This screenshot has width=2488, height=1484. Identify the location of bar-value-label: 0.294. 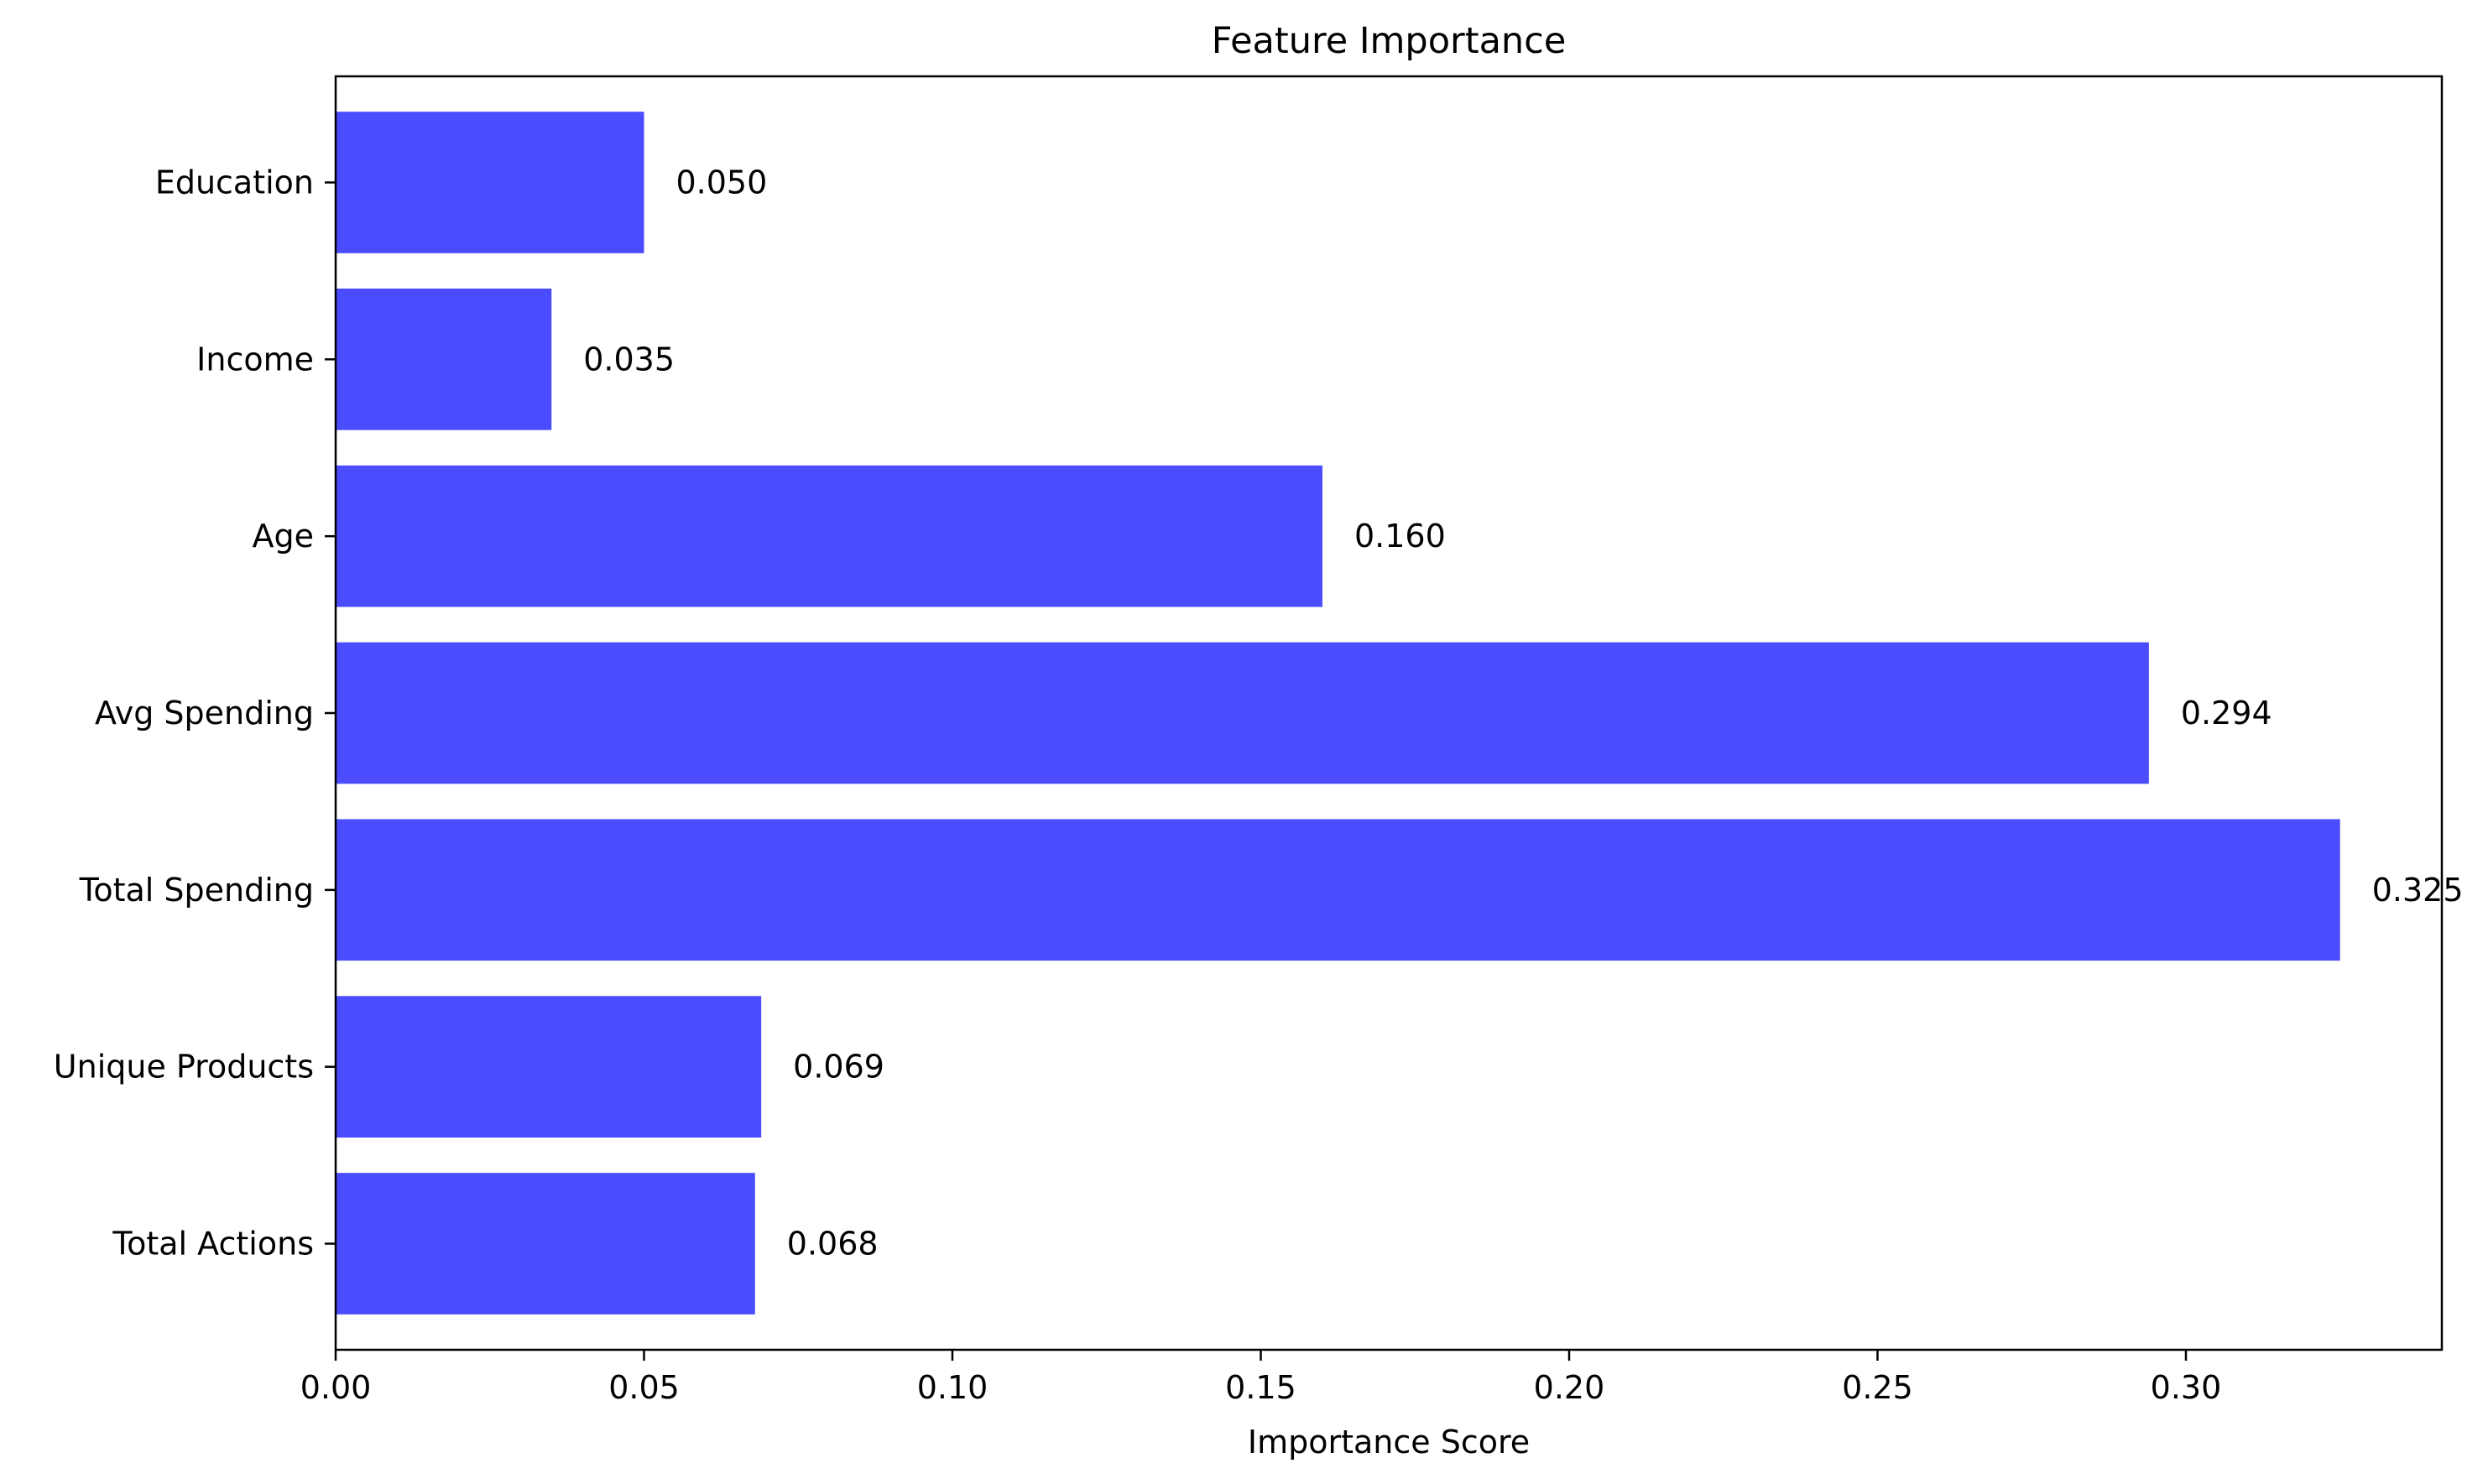
(2226, 713).